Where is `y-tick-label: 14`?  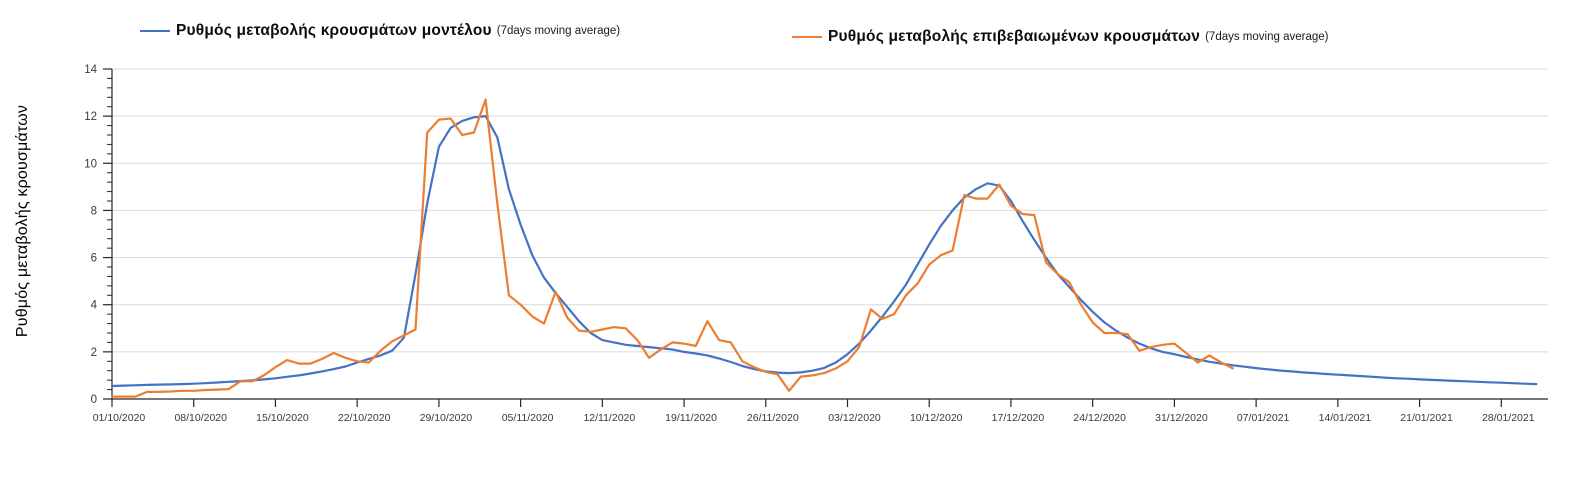 y-tick-label: 14 is located at coordinates (90, 70).